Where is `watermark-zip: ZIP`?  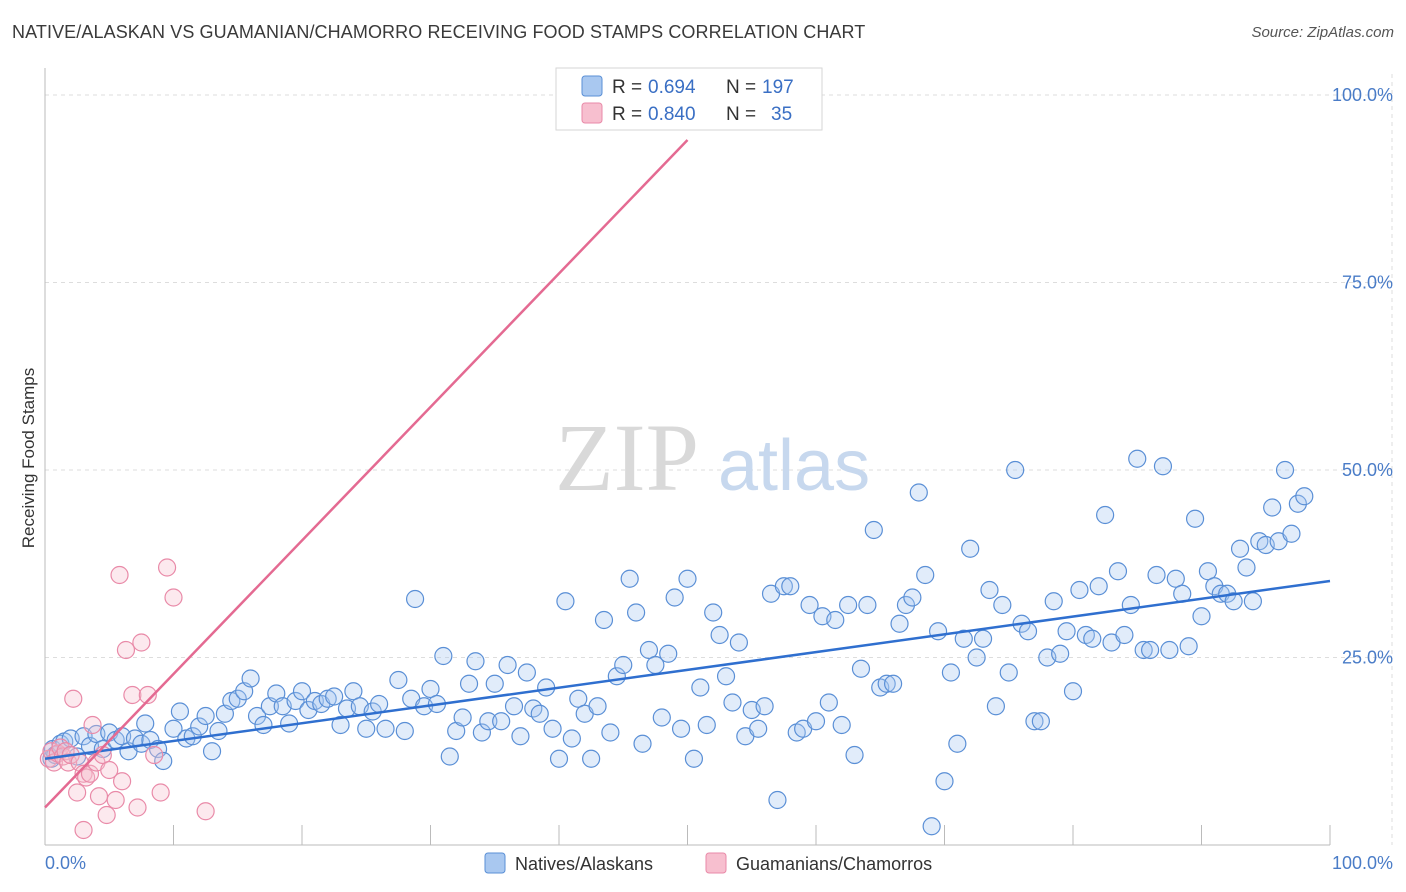 watermark-zip: ZIP is located at coordinates (627, 457).